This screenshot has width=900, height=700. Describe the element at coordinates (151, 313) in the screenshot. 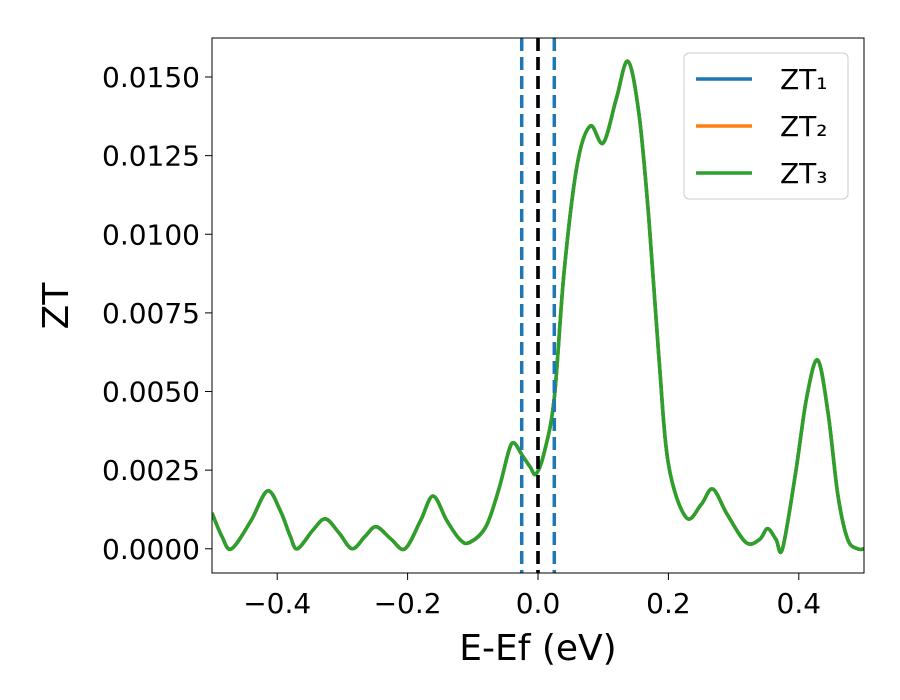

I see `y-tick-label: 0.0075` at that location.